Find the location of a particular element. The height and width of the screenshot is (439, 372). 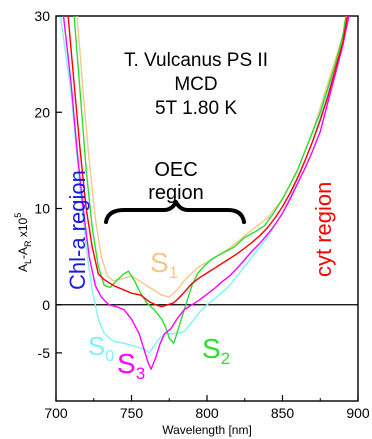

x-tick-label-800: 800 is located at coordinates (207, 413).